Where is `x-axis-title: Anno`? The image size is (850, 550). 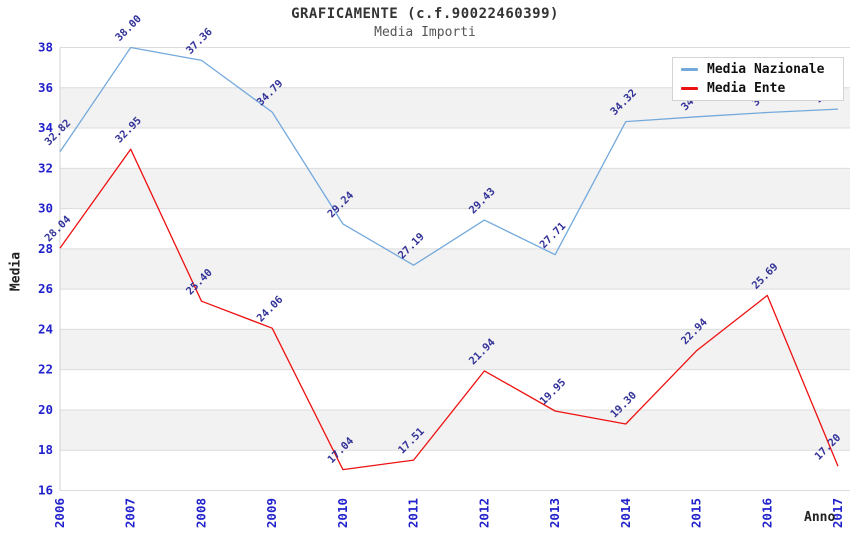 x-axis-title: Anno is located at coordinates (820, 517).